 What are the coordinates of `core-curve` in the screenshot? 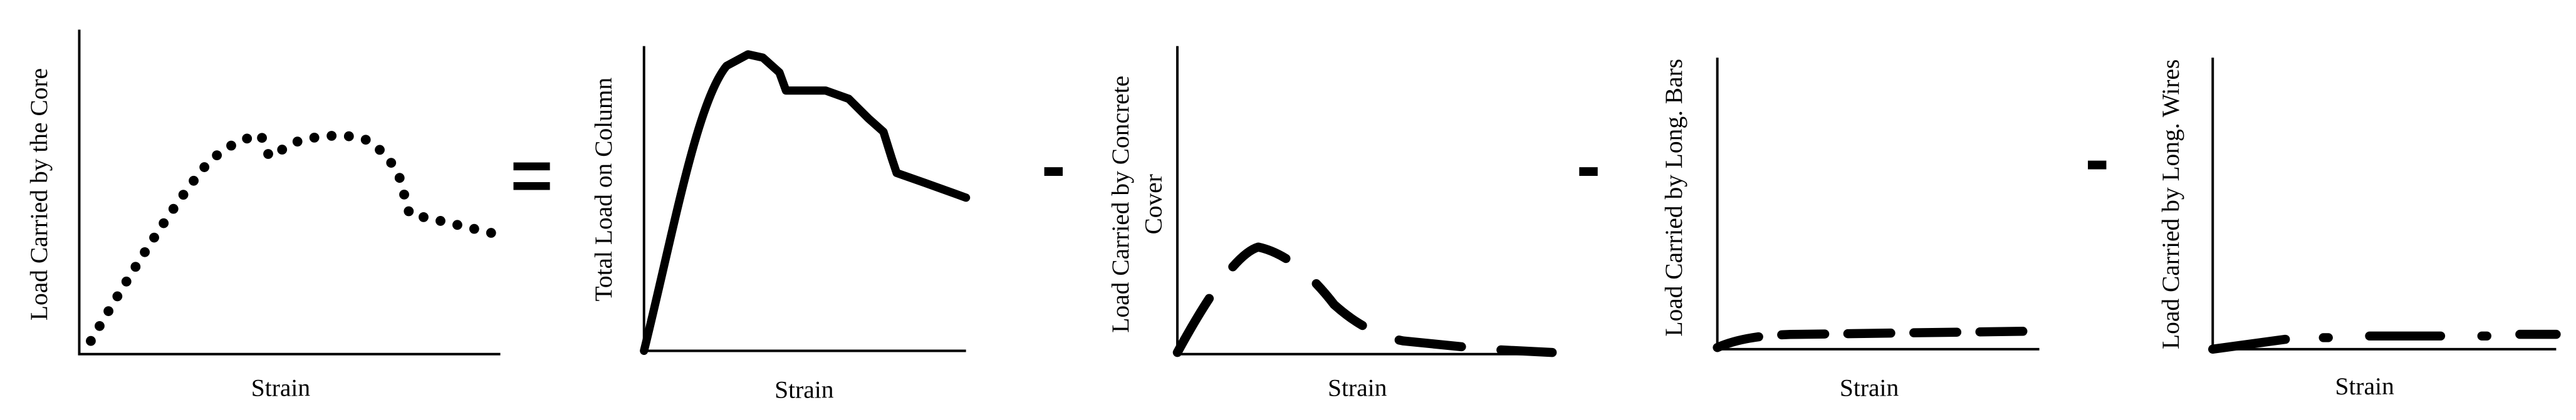 It's located at (293, 238).